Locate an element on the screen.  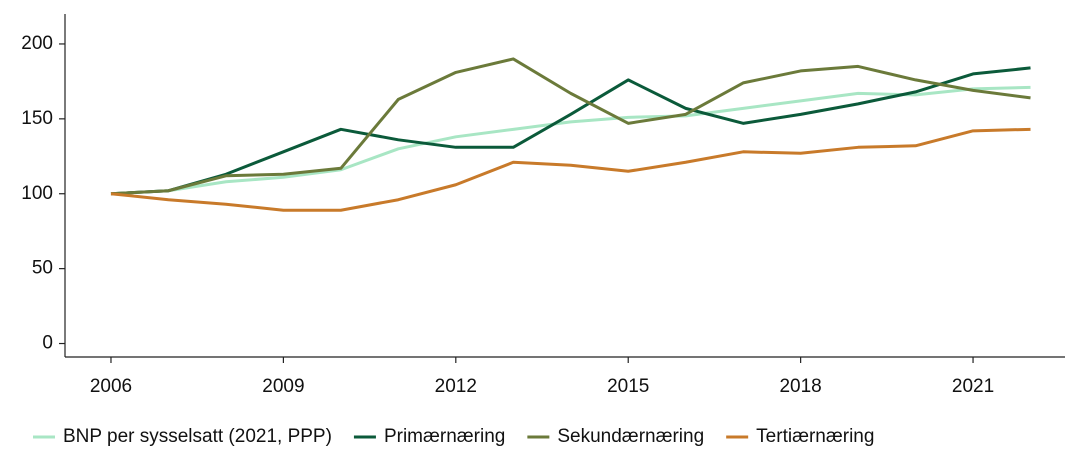
x-tick-label: 2015 is located at coordinates (628, 386).